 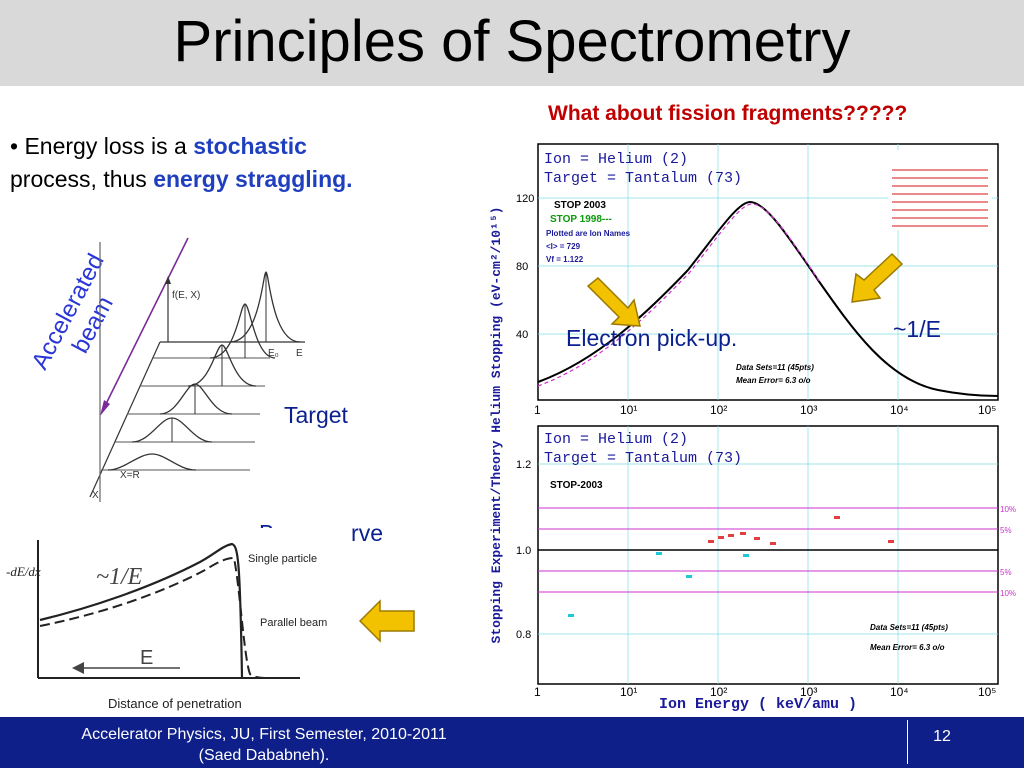 What do you see at coordinates (907, 742) in the screenshot?
I see `footer-divider` at bounding box center [907, 742].